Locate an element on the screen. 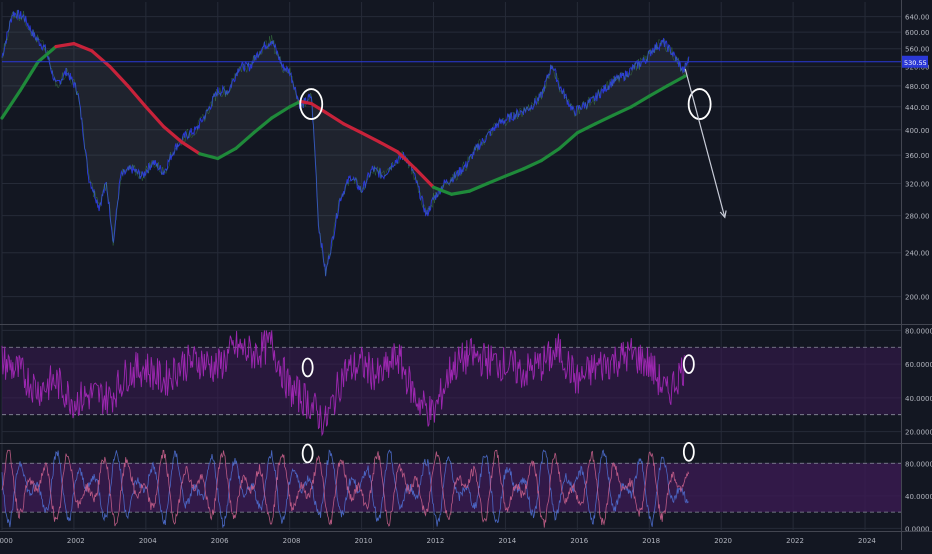 The image size is (932, 554). x-tick-label: 2020 is located at coordinates (723, 541).